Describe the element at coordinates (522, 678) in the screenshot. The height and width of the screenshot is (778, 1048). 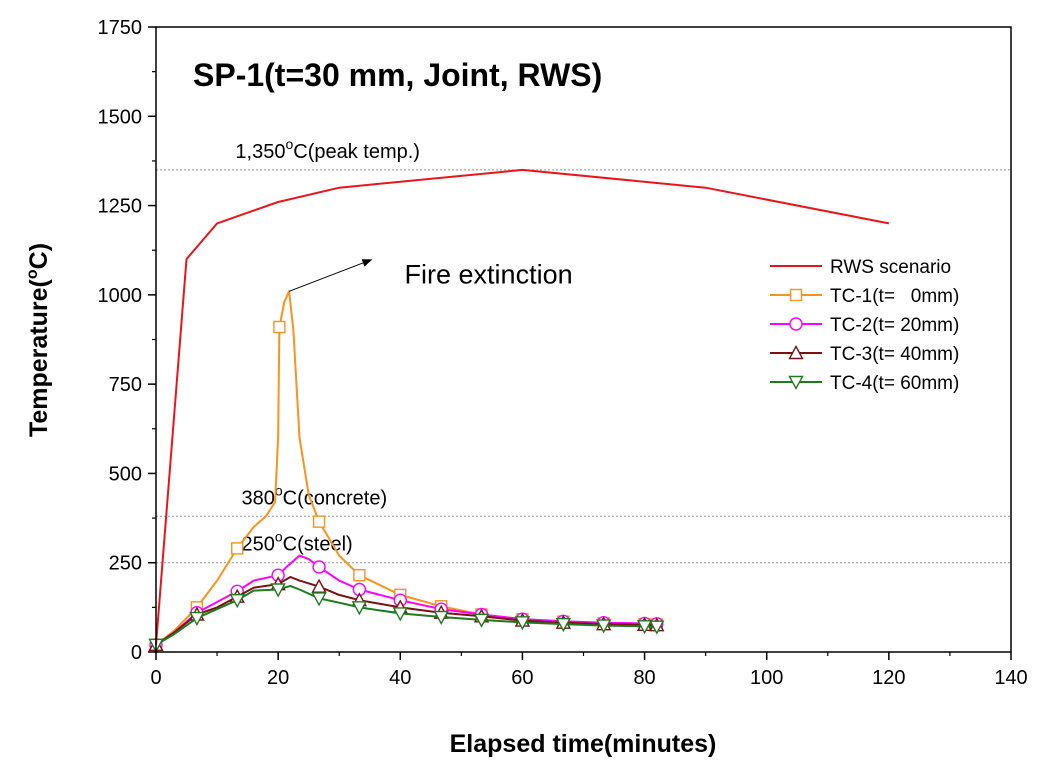
I see `x-tick-label: 60` at that location.